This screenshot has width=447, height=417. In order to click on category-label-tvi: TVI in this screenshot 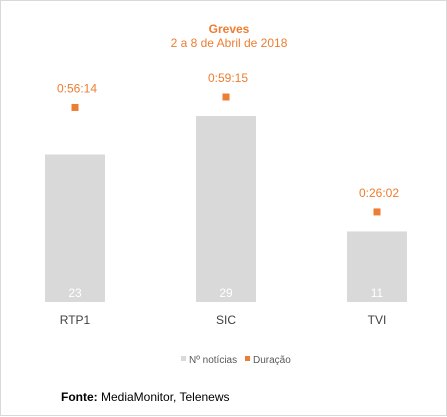, I will do `click(377, 320)`.